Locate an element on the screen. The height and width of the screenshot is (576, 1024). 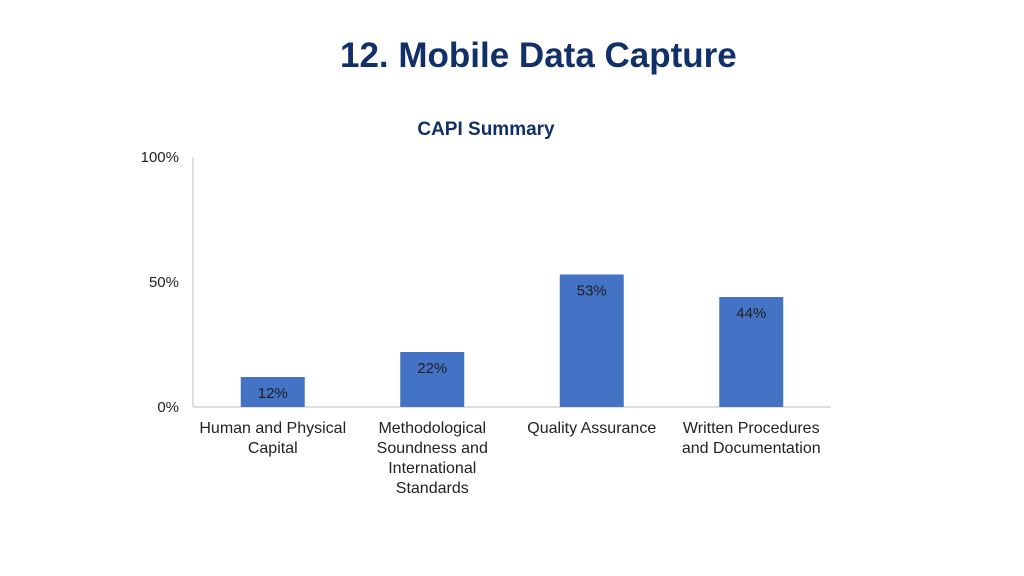
y-tick-label: 0% is located at coordinates (168, 407).